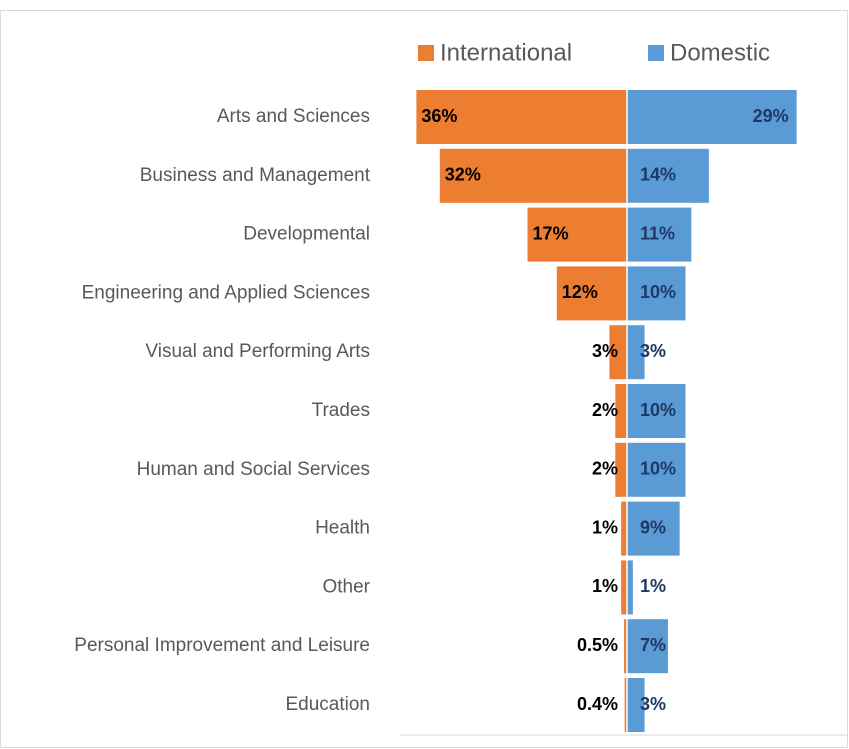 Image resolution: width=849 pixels, height=749 pixels. Describe the element at coordinates (257, 351) in the screenshot. I see `category-label: Visual and Performing Arts` at that location.